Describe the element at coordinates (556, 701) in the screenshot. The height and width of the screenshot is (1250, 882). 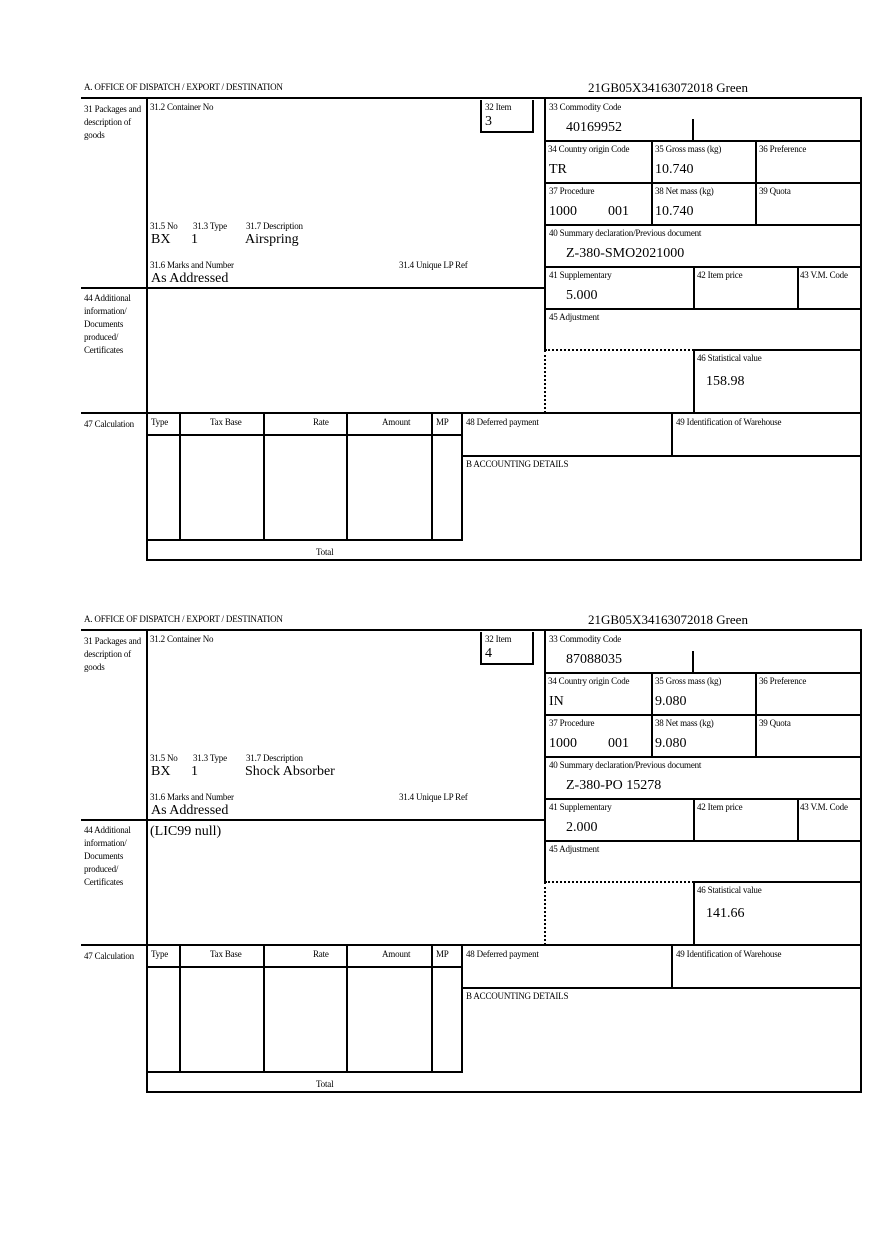
I see `country-origin-value: IN` at that location.